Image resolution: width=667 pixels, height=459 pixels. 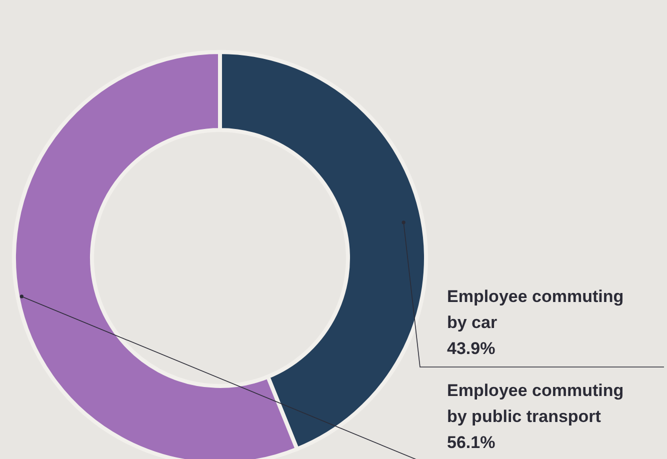 What do you see at coordinates (471, 442) in the screenshot?
I see `data-label: 56.1%` at bounding box center [471, 442].